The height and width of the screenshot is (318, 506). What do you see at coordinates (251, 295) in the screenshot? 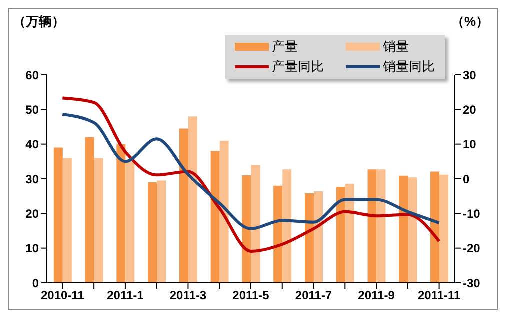
I see `x-tick-label: 2011-5` at bounding box center [251, 295].